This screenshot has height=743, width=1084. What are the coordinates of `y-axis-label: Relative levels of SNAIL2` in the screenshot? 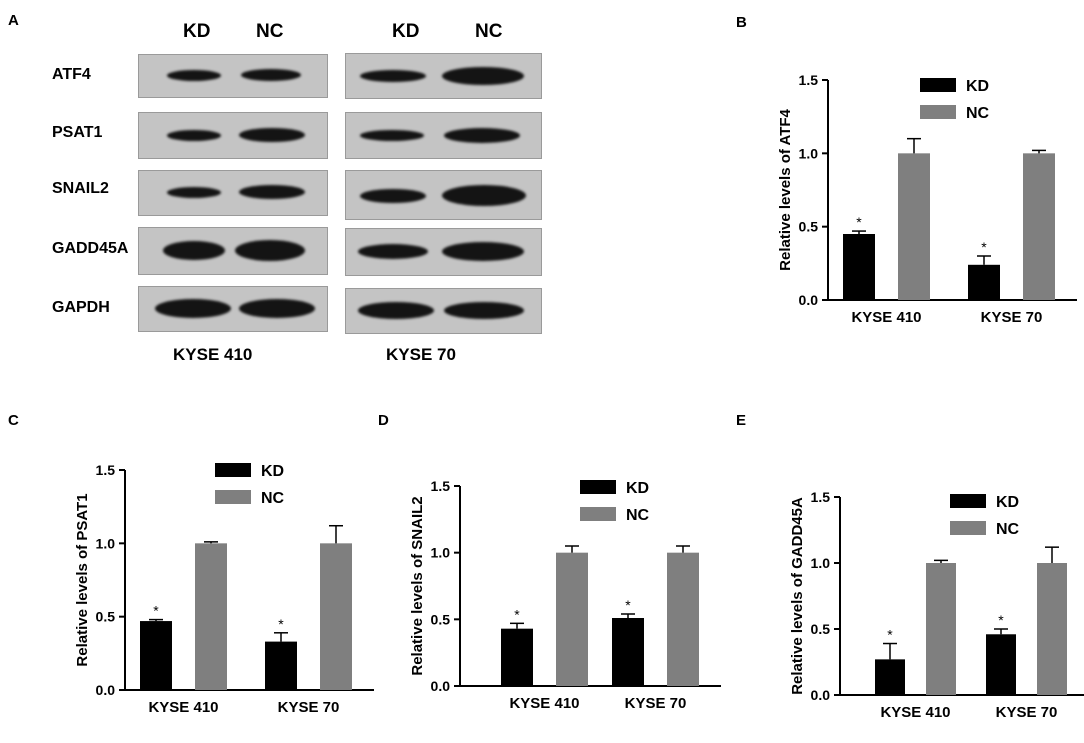 It's located at (417, 585).